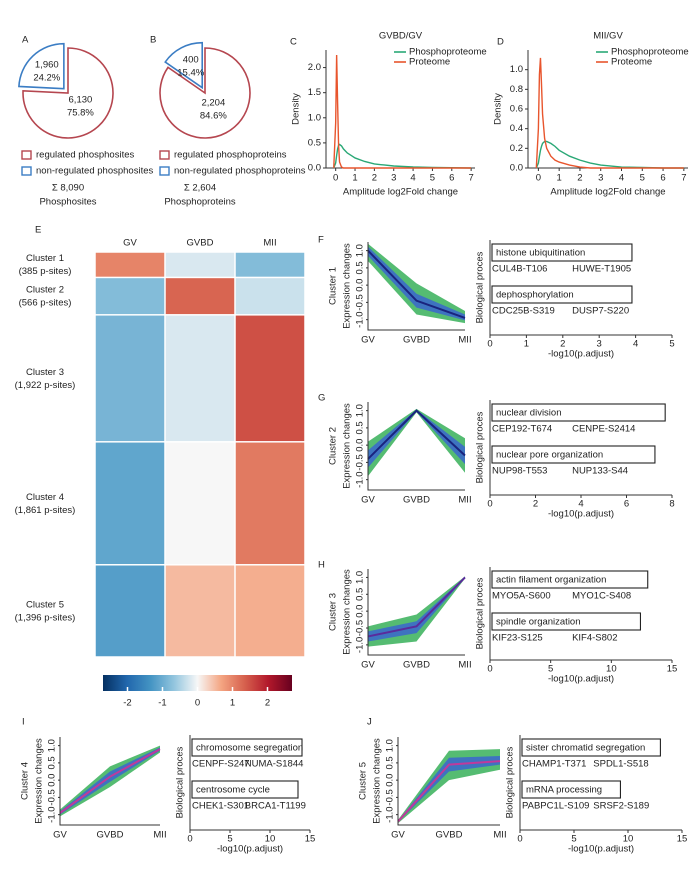 The height and width of the screenshot is (869, 695). Describe the element at coordinates (528, 413) in the screenshot. I see `term-label: nuclear division` at that location.